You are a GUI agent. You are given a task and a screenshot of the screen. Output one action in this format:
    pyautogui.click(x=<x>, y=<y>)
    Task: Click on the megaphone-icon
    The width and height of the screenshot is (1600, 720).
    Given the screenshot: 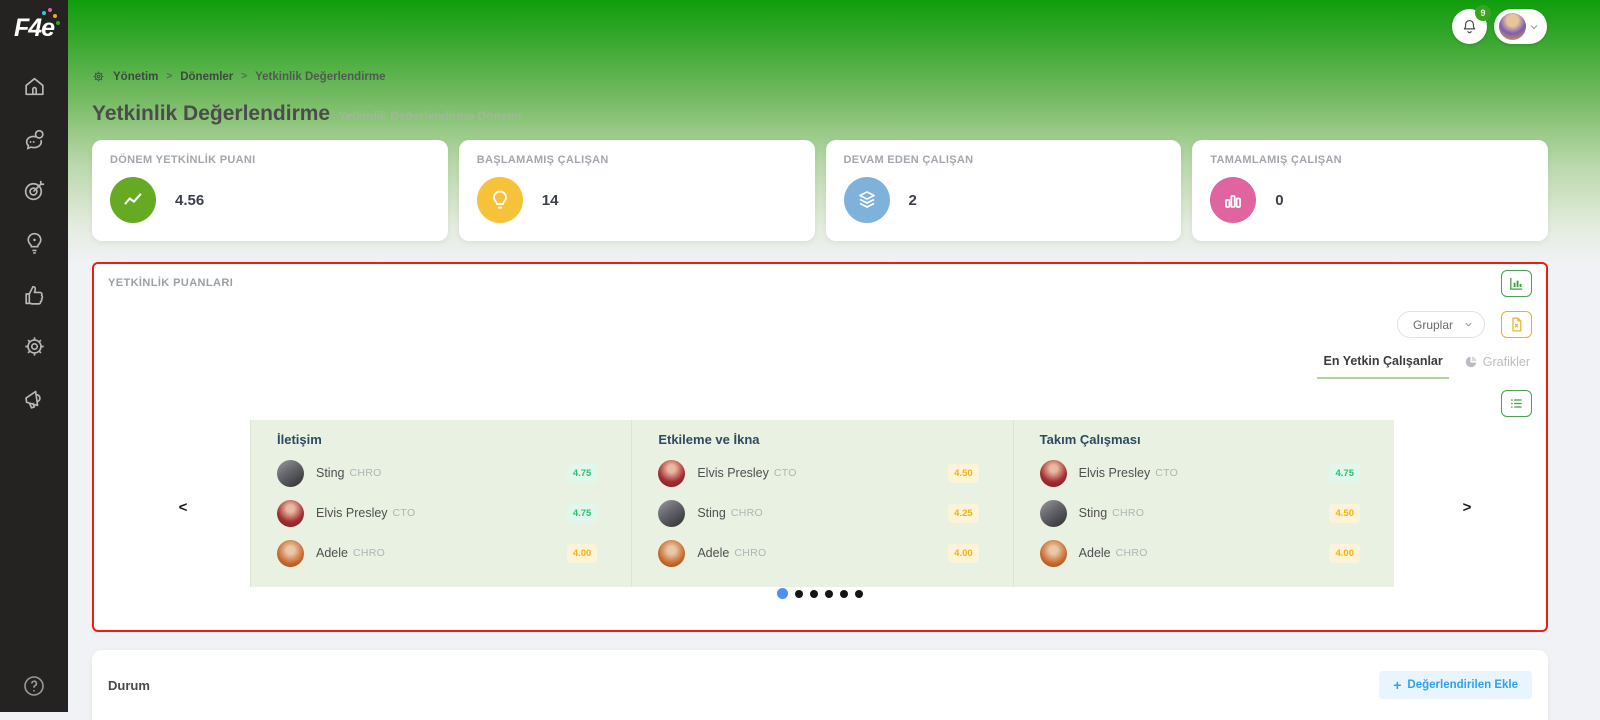 What is the action you would take?
    pyautogui.click(x=34, y=398)
    